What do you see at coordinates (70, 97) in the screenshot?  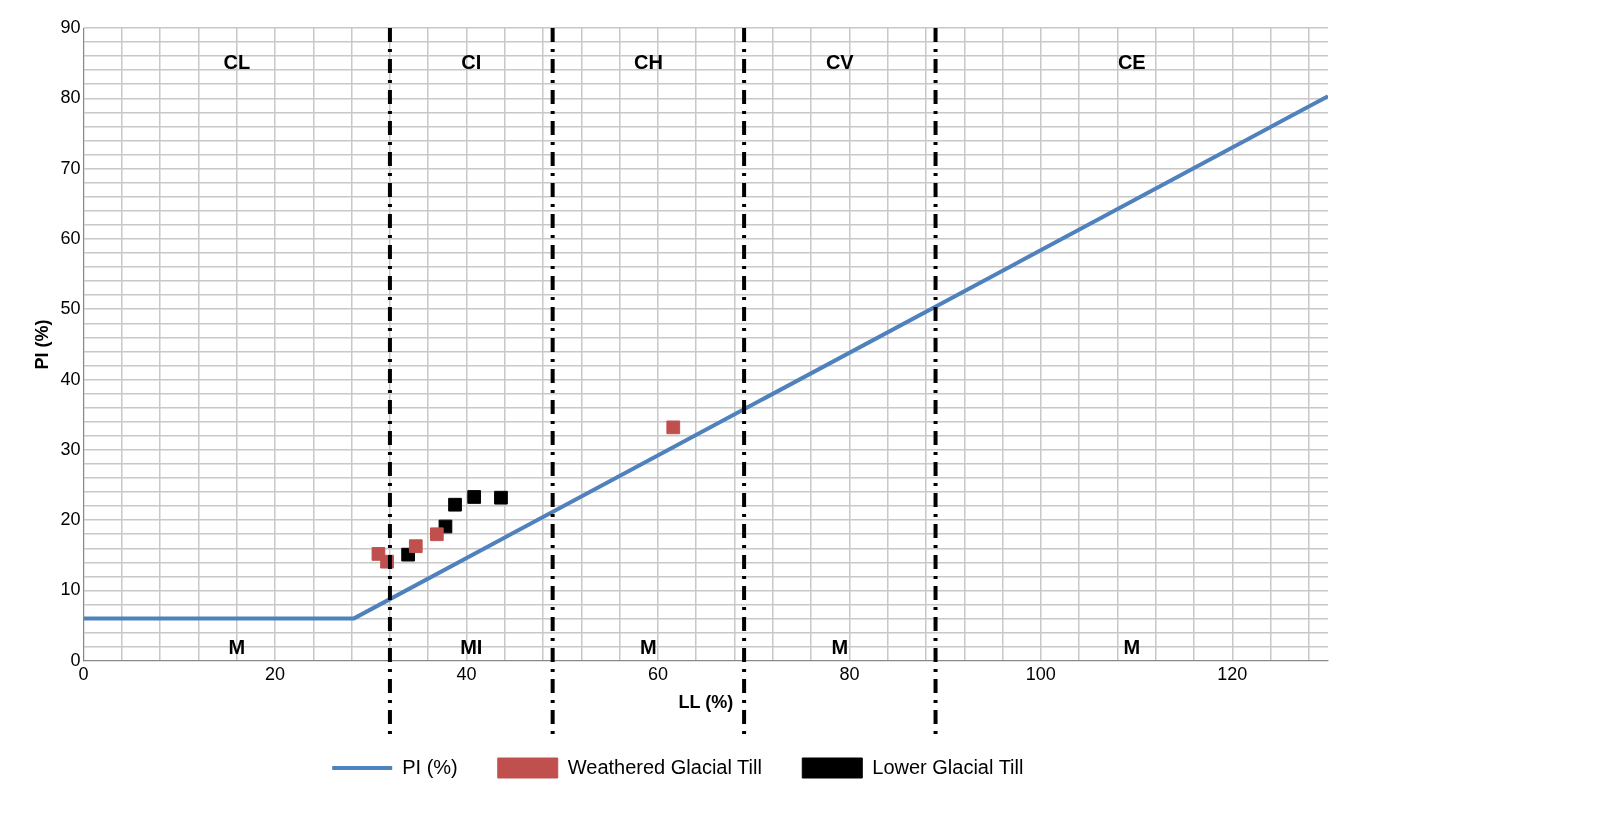 I see `y-tick-label: 80` at bounding box center [70, 97].